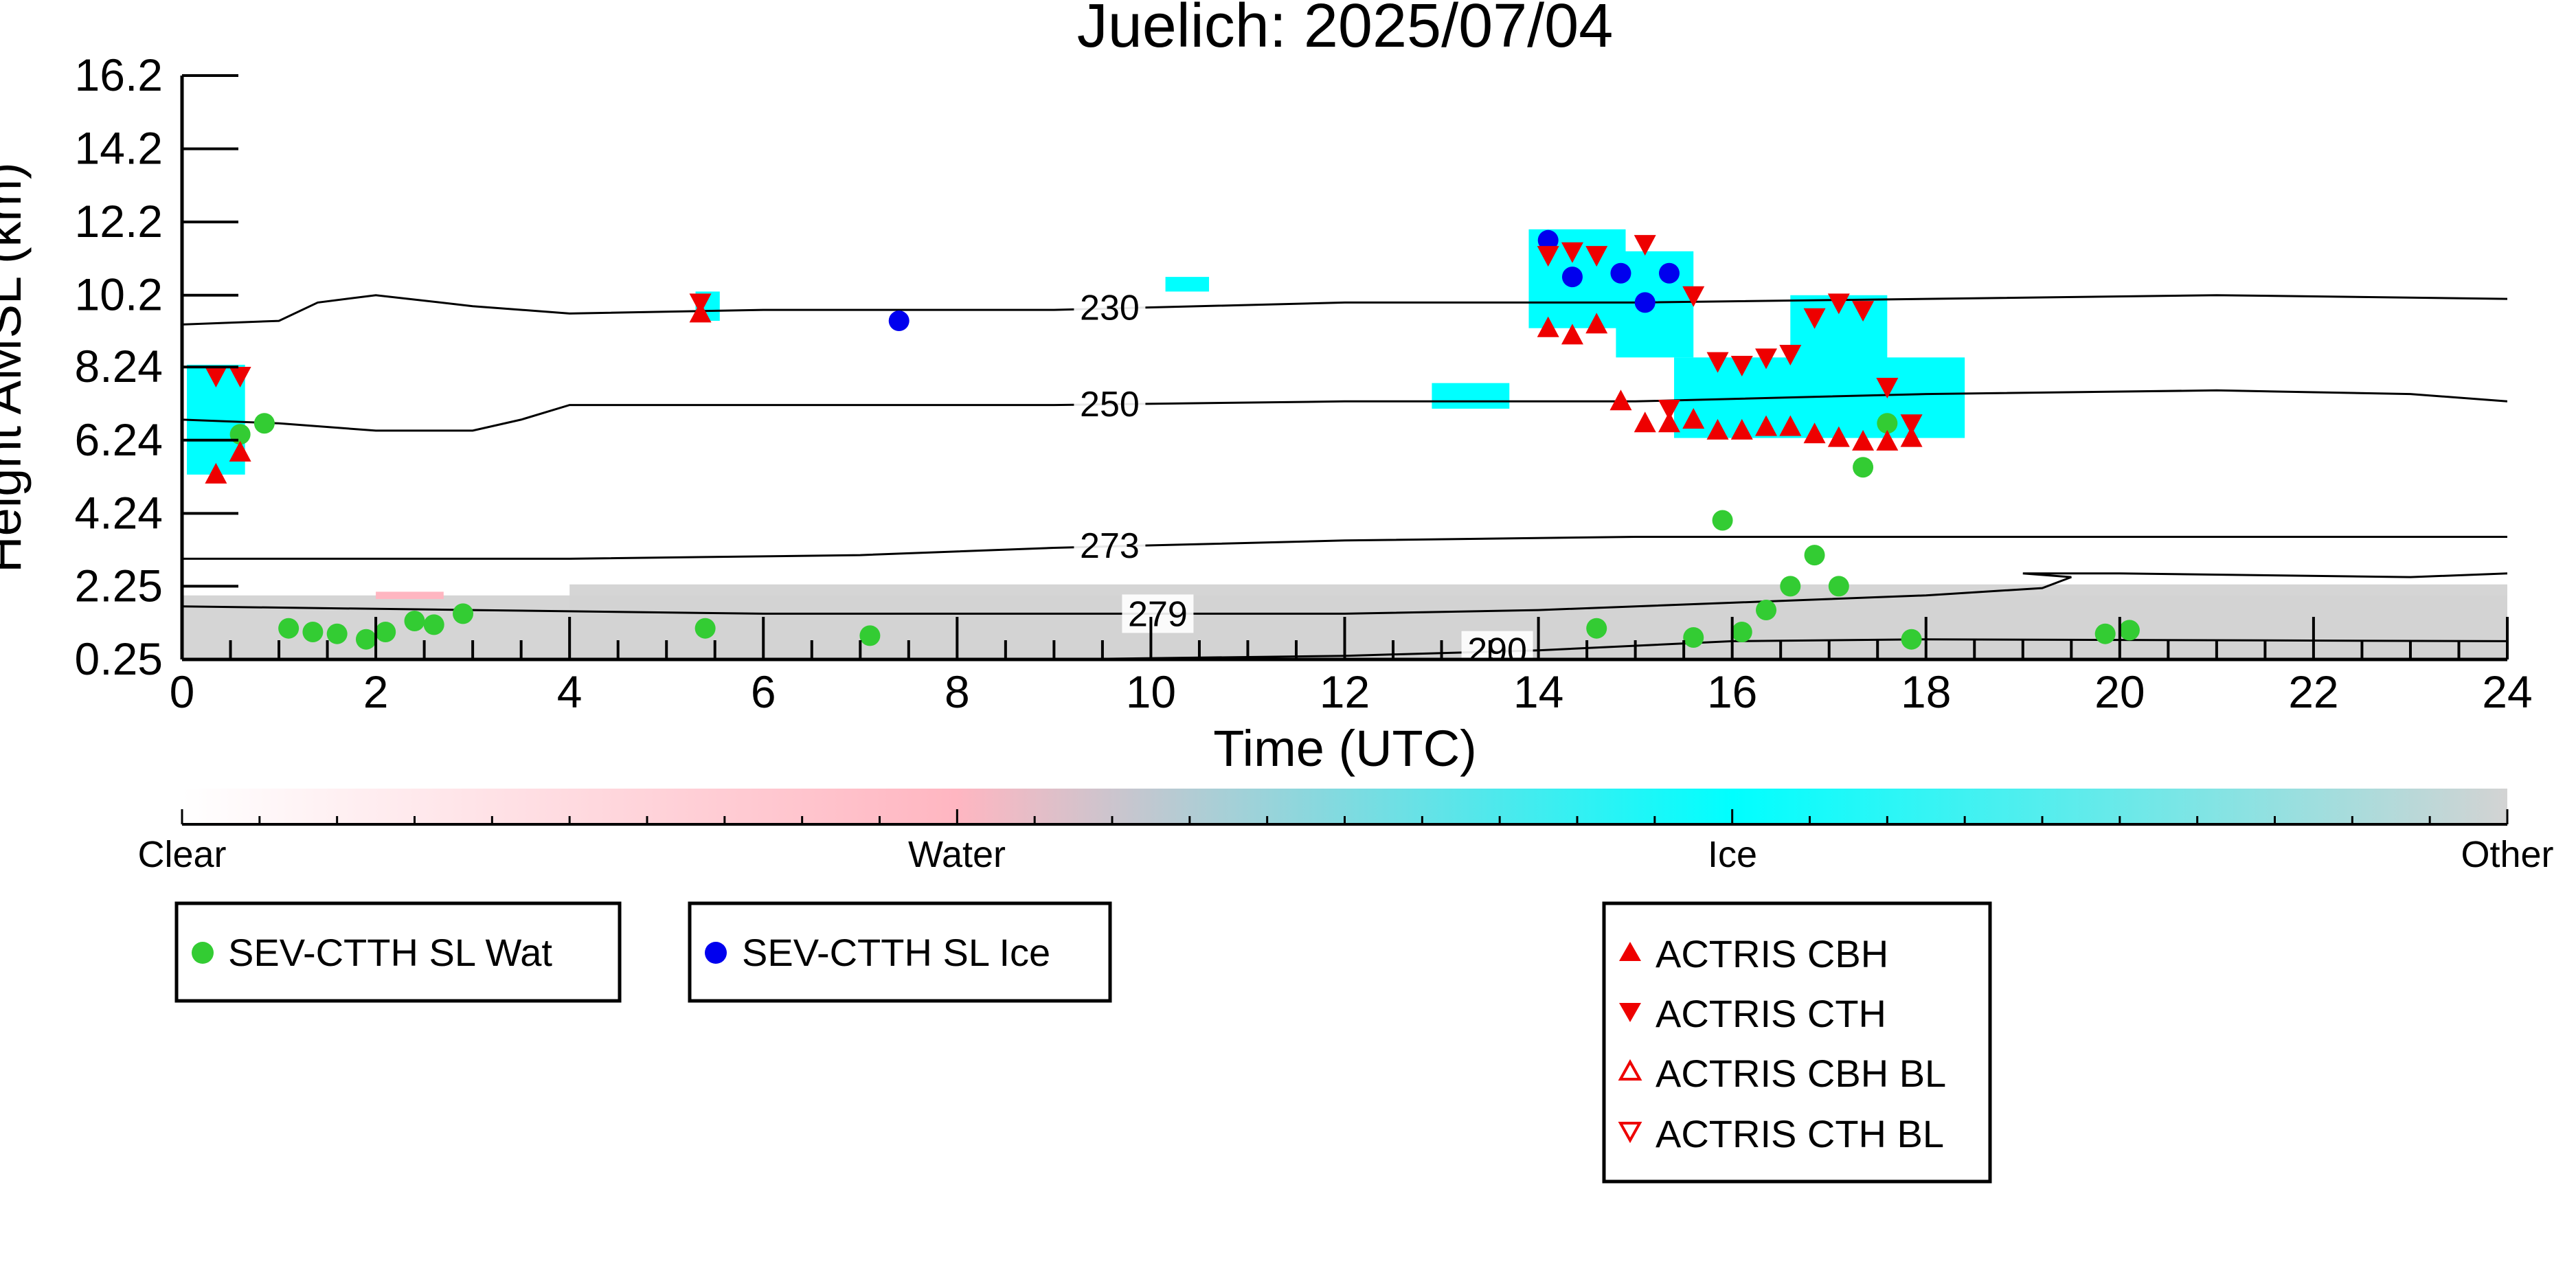  What do you see at coordinates (1926, 691) in the screenshot?
I see `x-tick-label: 18` at bounding box center [1926, 691].